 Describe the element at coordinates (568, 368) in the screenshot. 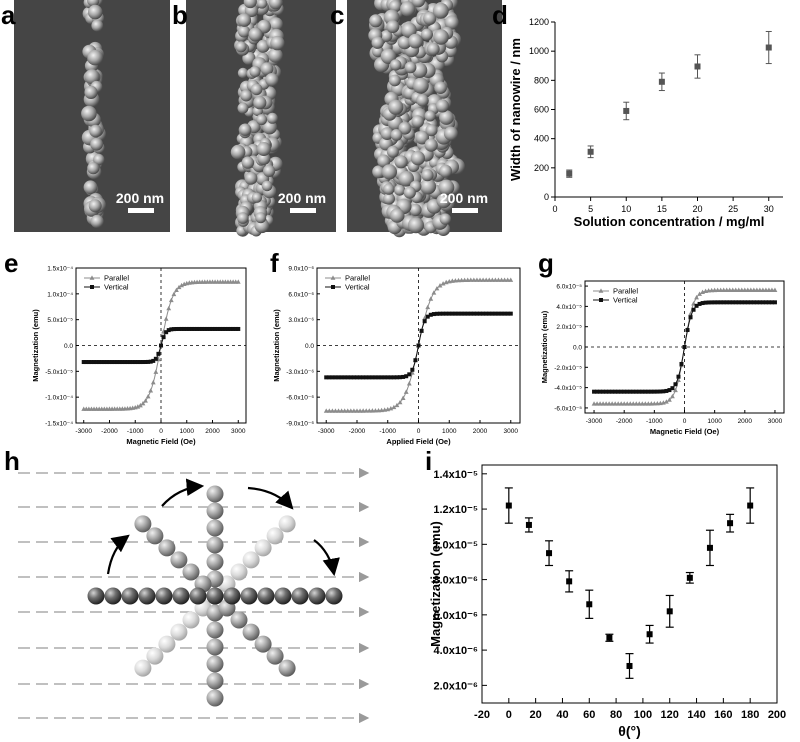

I see `y-tick-label: -2.0x10⁻⁵` at that location.